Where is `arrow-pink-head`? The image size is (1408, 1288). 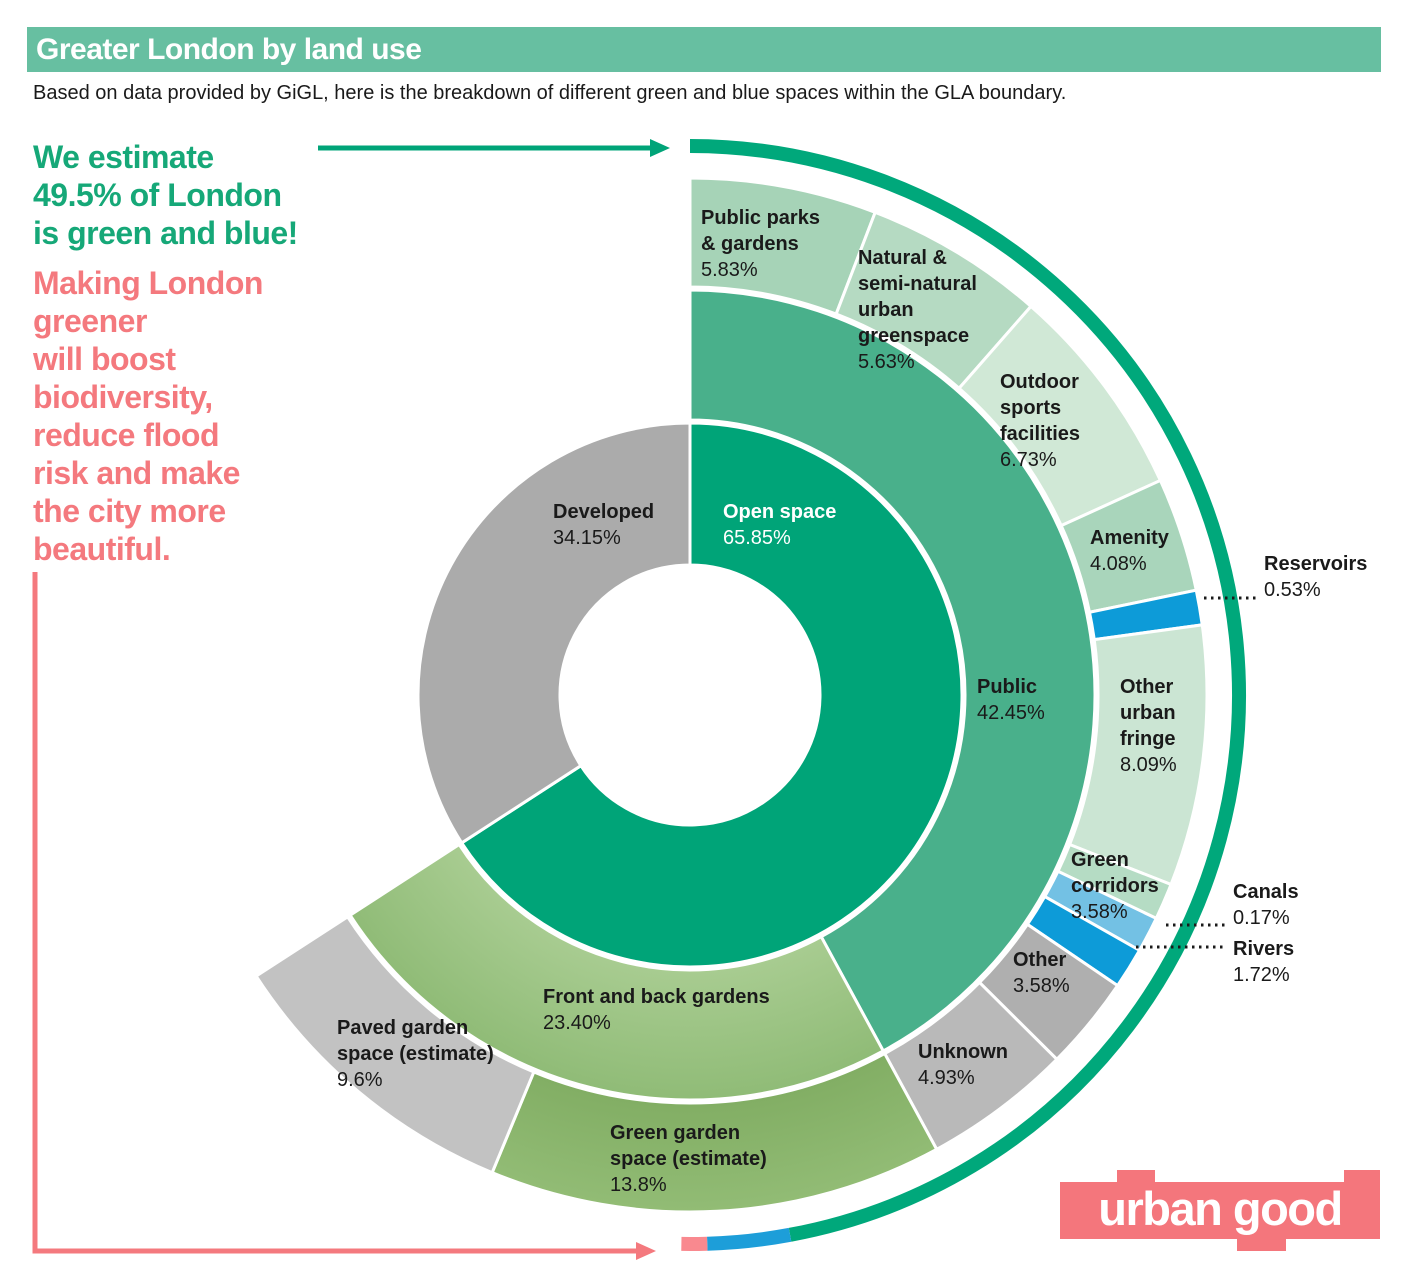
arrow-pink-head is located at coordinates (646, 1251).